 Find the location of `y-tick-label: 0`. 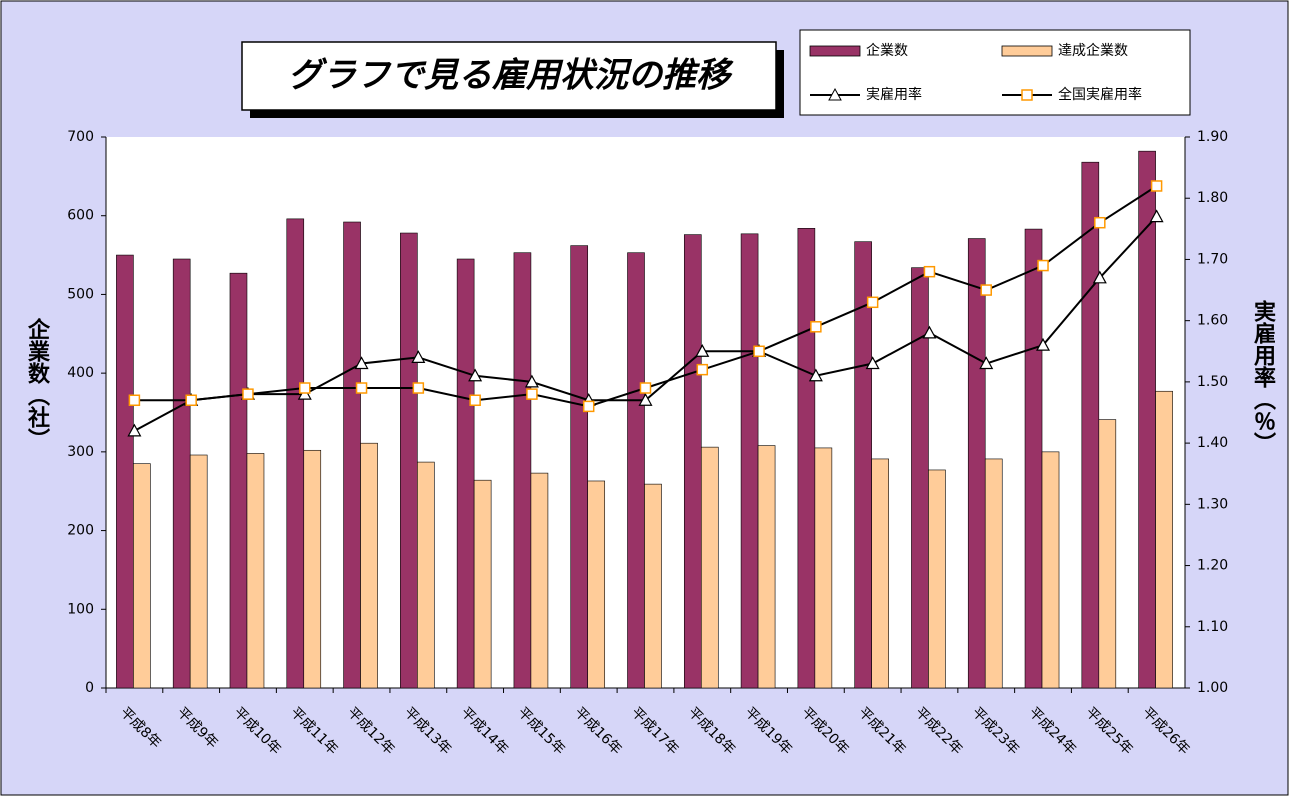

y-tick-label: 0 is located at coordinates (89, 688).